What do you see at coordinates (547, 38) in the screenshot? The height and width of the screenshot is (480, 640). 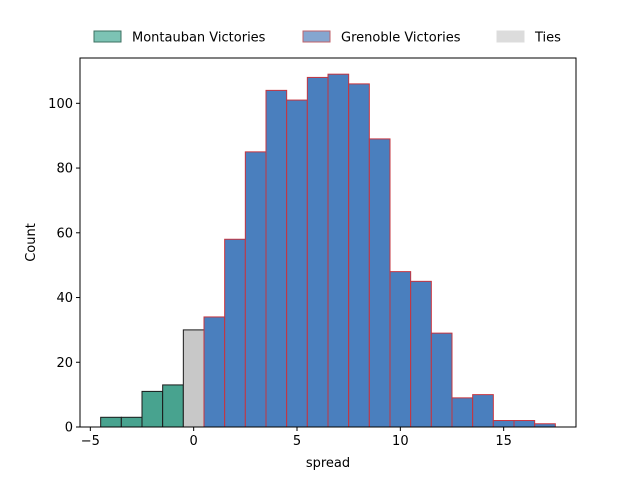 I see `legend-label: Ties` at bounding box center [547, 38].